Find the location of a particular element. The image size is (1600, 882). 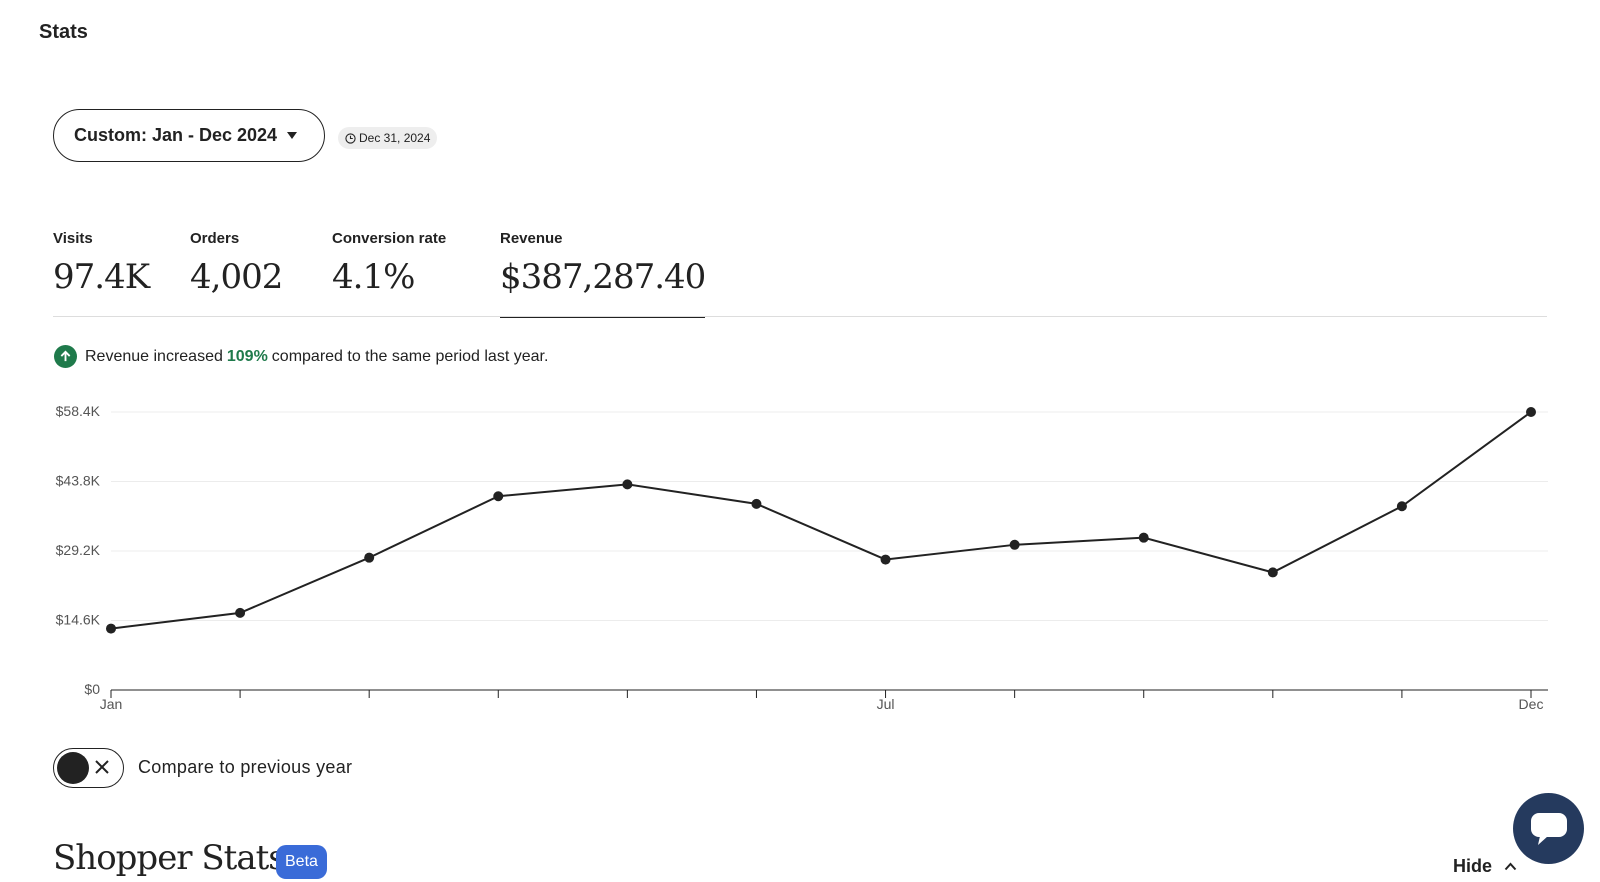

metric-revenue: Revenue $387,287.40 is located at coordinates (603, 274).